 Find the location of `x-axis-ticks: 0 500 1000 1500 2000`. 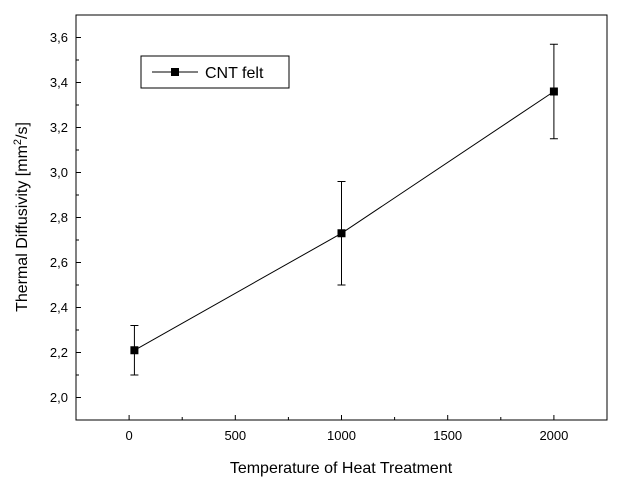

x-axis-ticks: 0 500 1000 1500 2000 is located at coordinates (341, 429).